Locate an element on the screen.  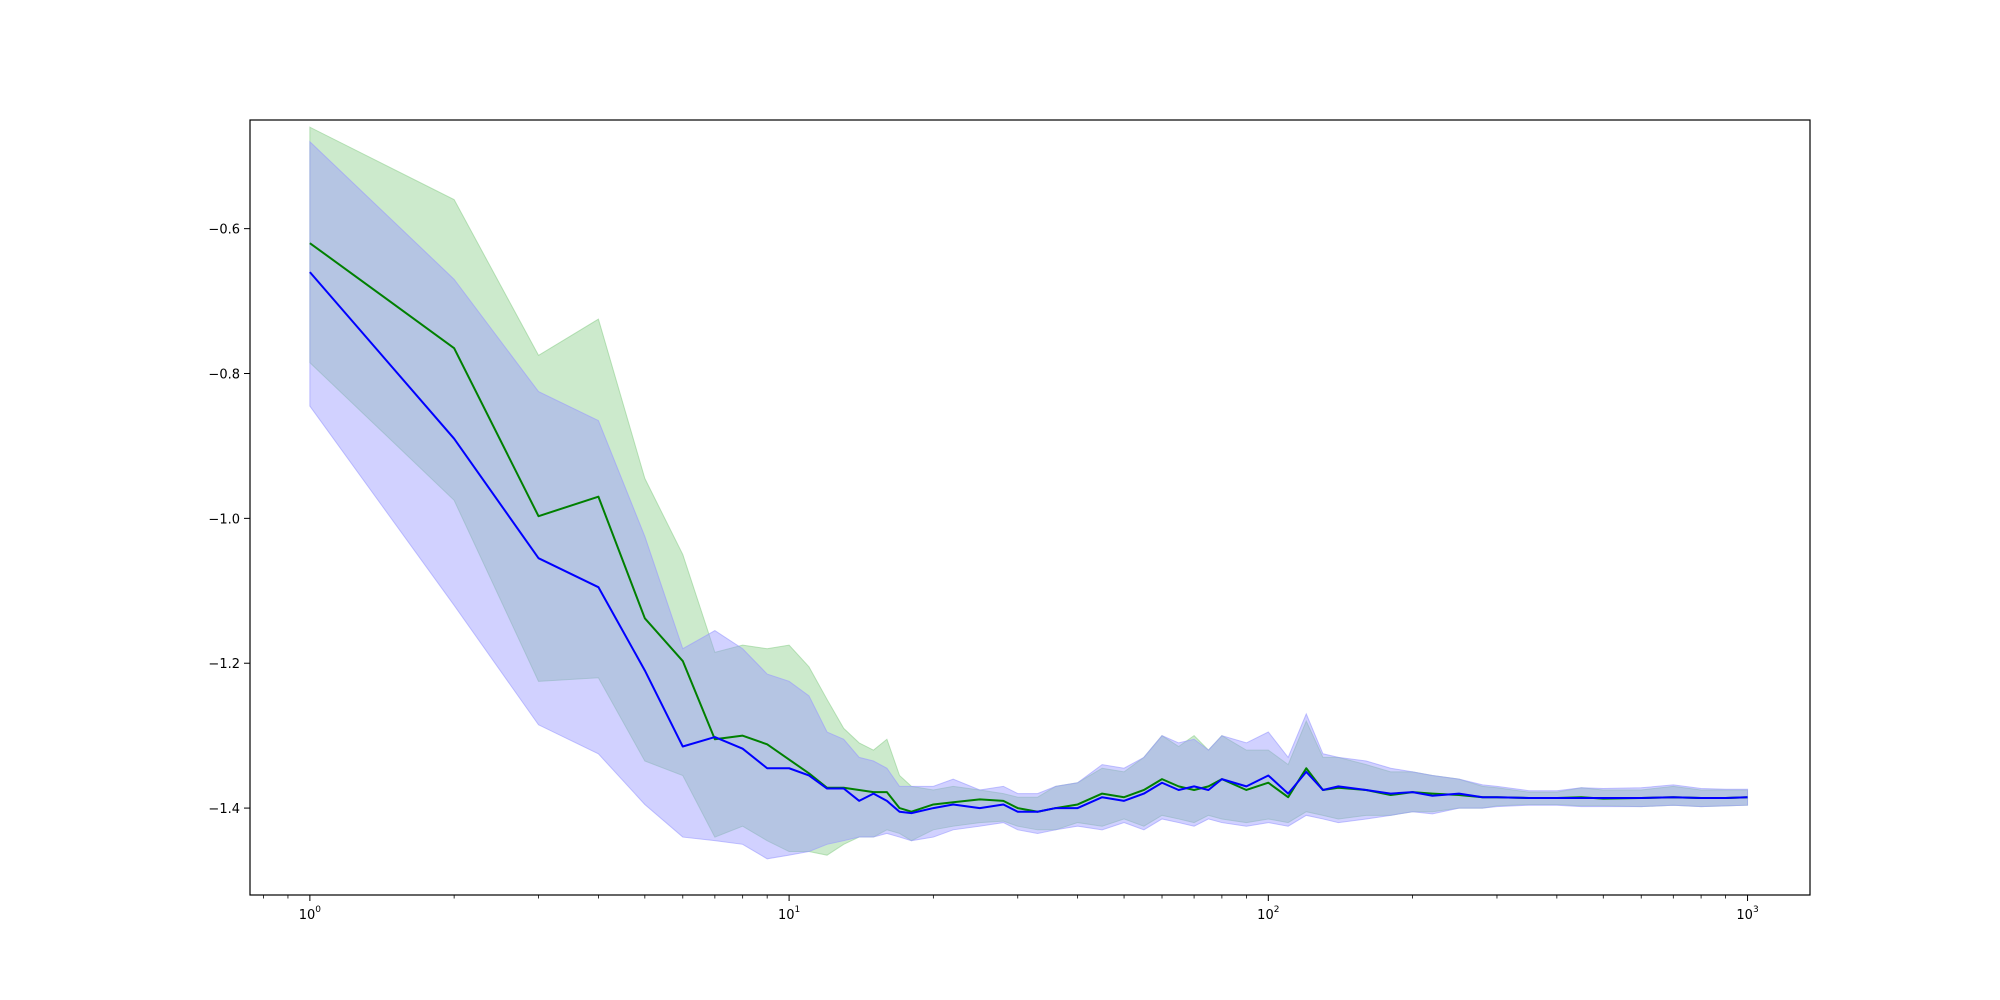
y-axis-ticks: −0.6 −0.8 −1.0 −1.2 −1.4 is located at coordinates (229, 520).